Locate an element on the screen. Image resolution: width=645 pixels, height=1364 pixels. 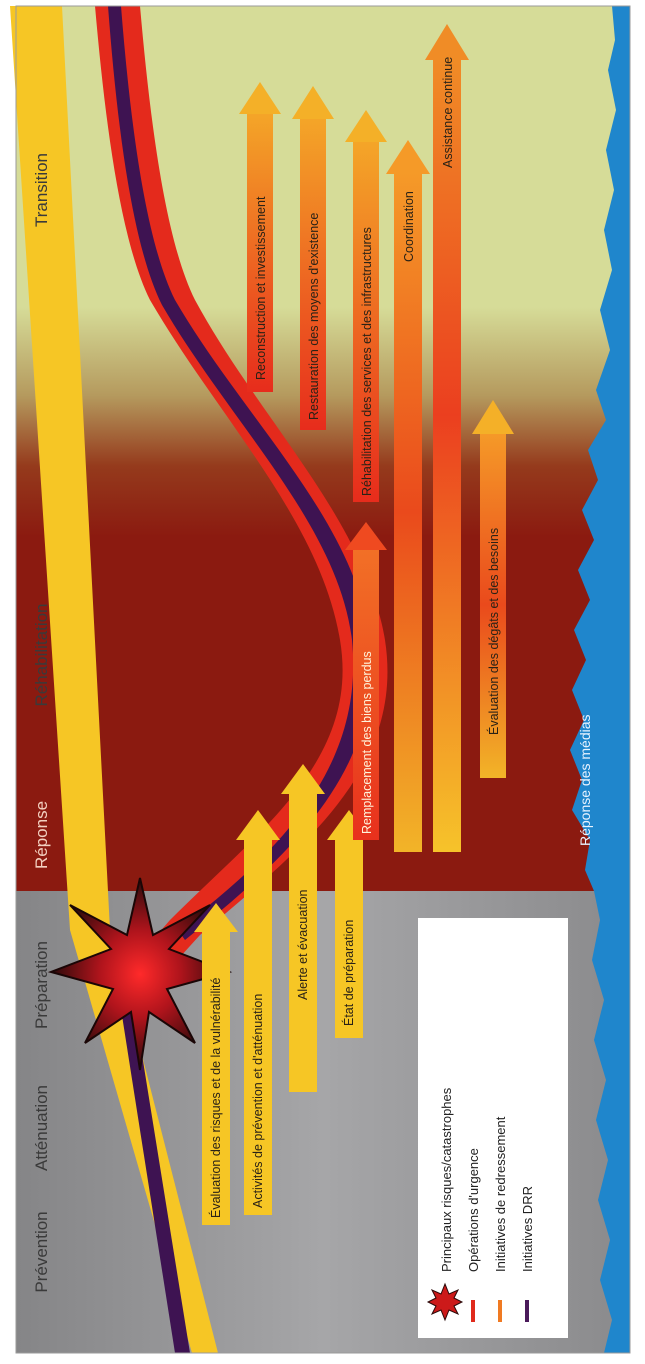
disaster-starburst-icon is located at coordinates (140, 974).